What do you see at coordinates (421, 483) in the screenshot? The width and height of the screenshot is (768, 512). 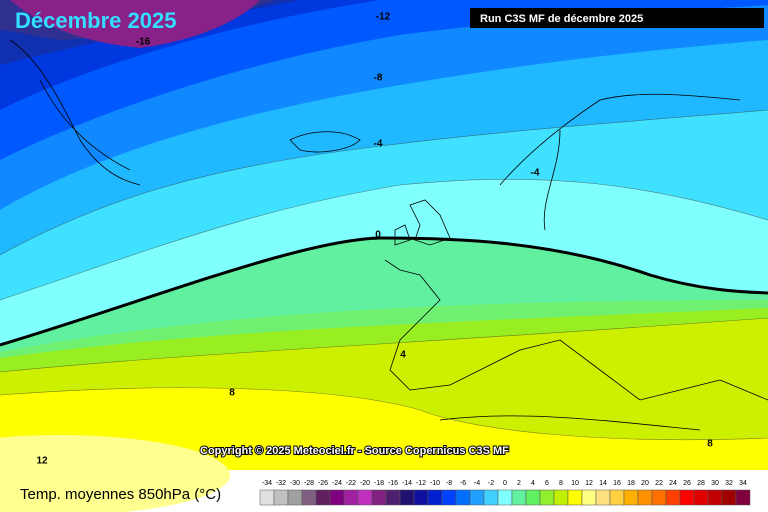 I see `scale-label: -12` at bounding box center [421, 483].